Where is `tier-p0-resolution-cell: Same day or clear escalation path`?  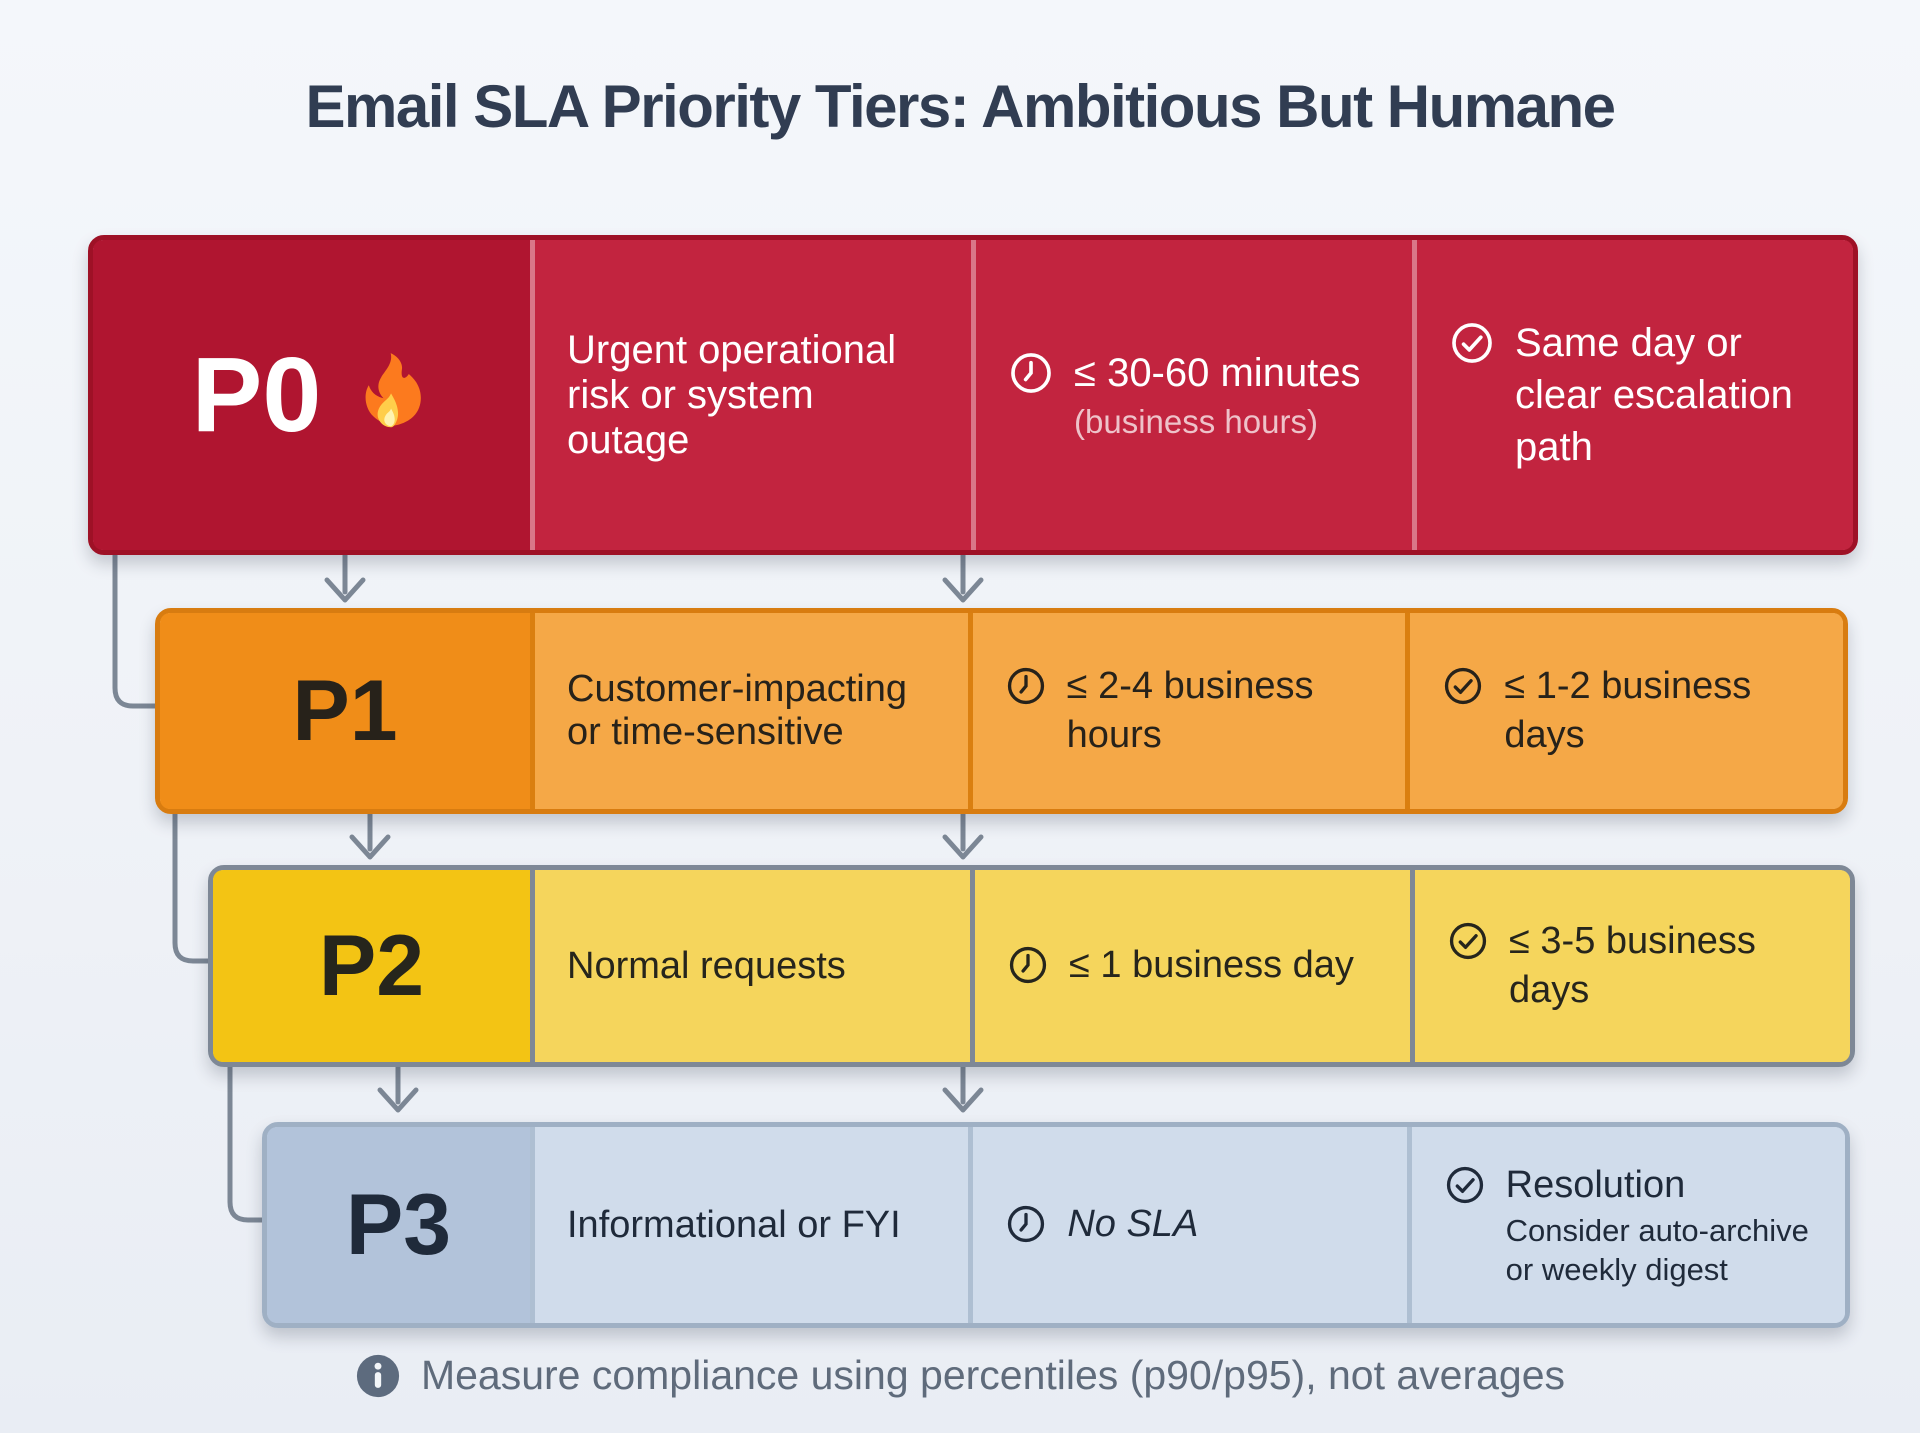 tier-p0-resolution-cell: Same day or clear escalation path is located at coordinates (1632, 395).